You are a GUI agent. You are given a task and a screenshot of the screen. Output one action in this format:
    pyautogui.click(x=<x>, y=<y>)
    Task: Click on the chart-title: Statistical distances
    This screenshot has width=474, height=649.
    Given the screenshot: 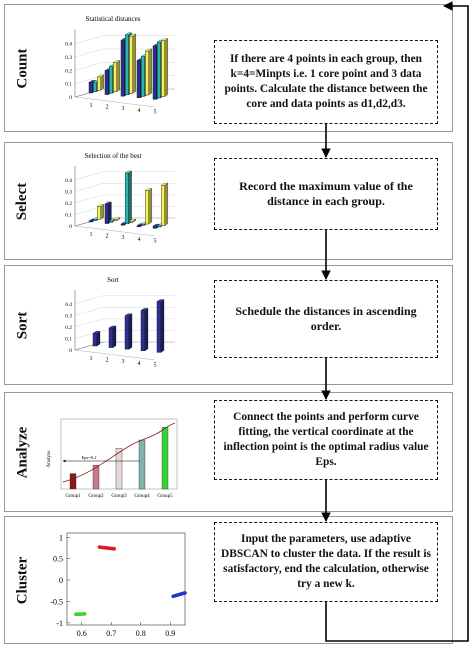 What is the action you would take?
    pyautogui.click(x=112, y=19)
    